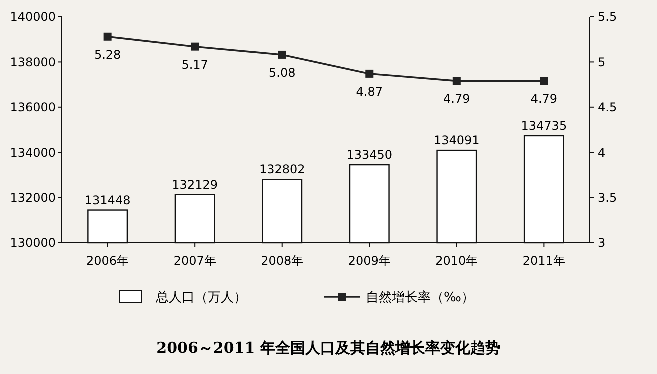 This screenshot has height=374, width=657. Describe the element at coordinates (195, 261) in the screenshot. I see `x-tick-label: 2007年` at that location.